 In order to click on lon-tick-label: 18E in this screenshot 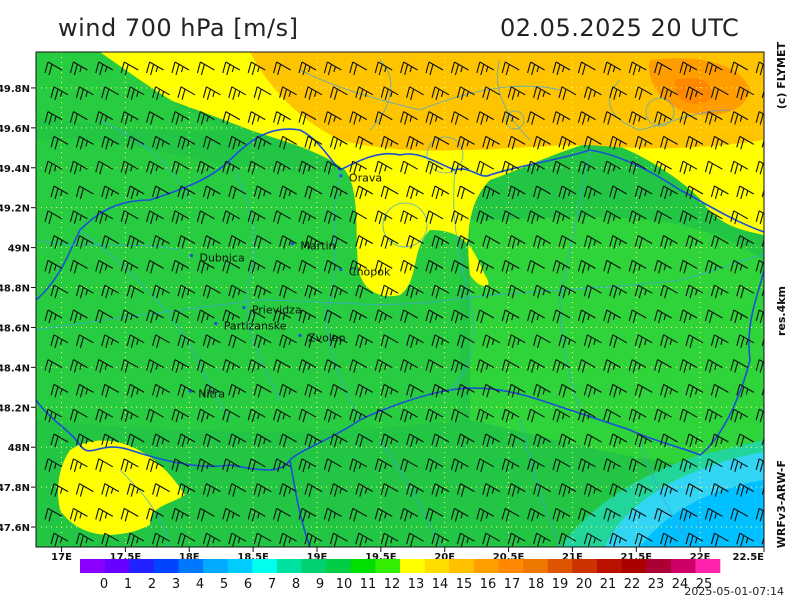, I will do `click(189, 557)`.